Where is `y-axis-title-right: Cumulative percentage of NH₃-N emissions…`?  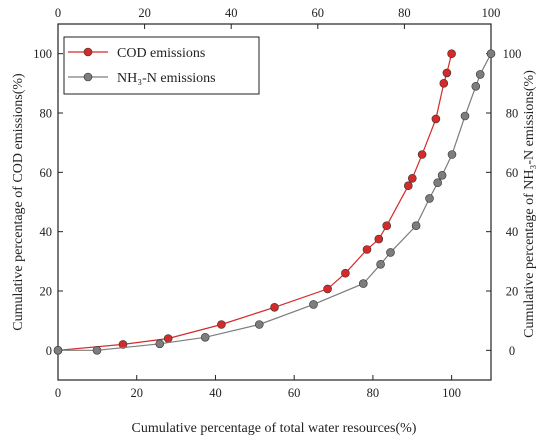 y-axis-title-right: Cumulative percentage of NH₃-N emissions… is located at coordinates (529, 204).